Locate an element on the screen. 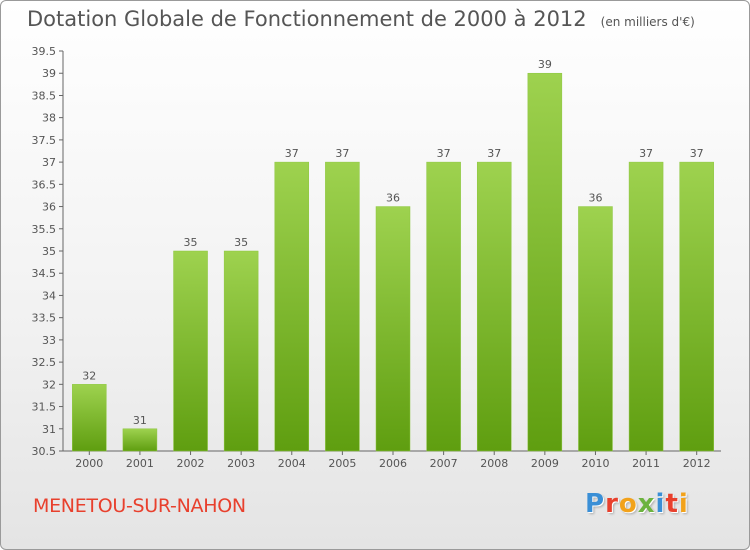 This screenshot has width=750, height=550. y-tick-label: 35.5 is located at coordinates (44, 229).